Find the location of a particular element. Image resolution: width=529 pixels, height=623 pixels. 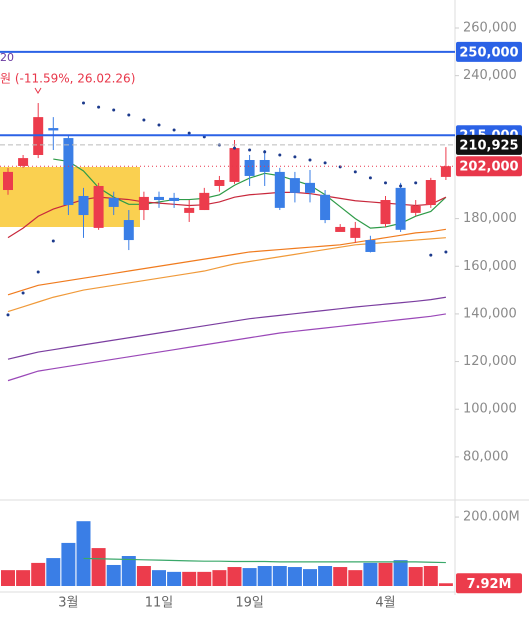

price-label: 250,000 is located at coordinates (488, 52).